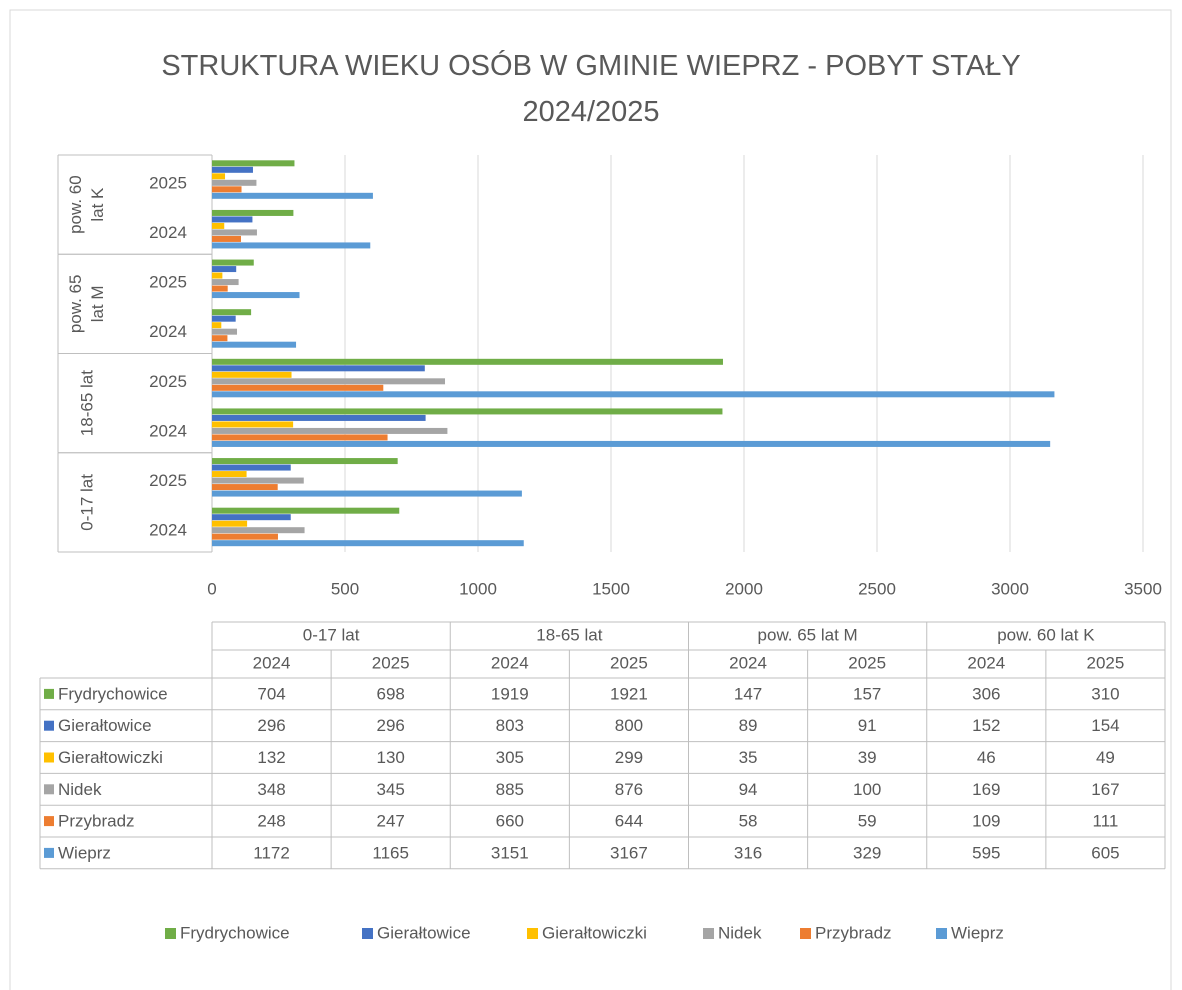 The width and height of the screenshot is (1182, 990). I want to click on table-cell: 49, so click(1105, 757).